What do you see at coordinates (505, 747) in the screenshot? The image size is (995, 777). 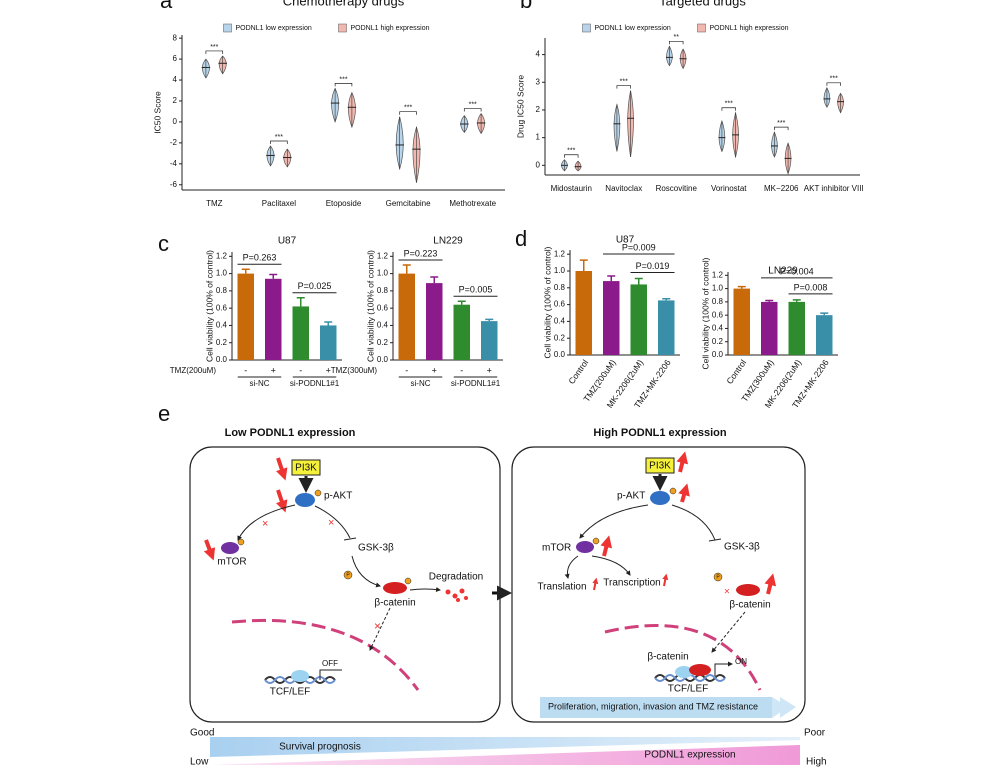 I see `survival-wedge` at bounding box center [505, 747].